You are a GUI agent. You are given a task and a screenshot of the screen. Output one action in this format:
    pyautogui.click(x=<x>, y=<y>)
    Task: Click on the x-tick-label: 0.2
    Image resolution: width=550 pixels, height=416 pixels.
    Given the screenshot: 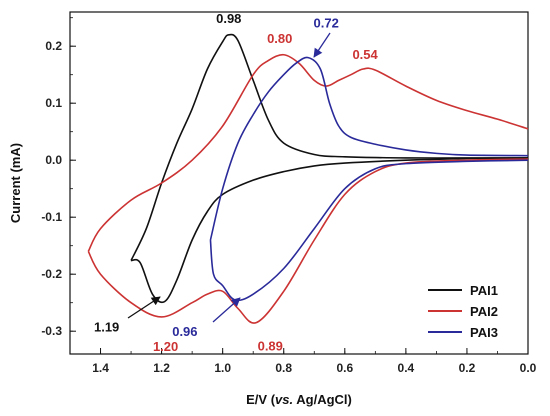 What is the action you would take?
    pyautogui.click(x=467, y=368)
    